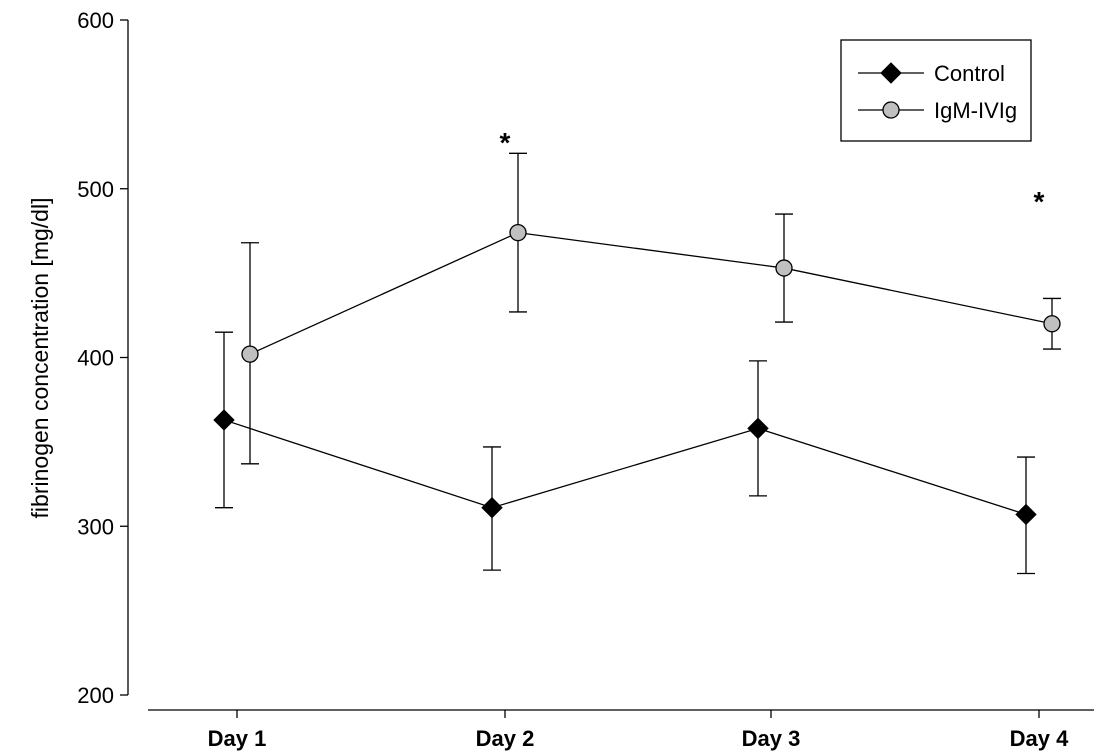  I want to click on legend-igm-label: IgM-IVIg, so click(975, 110).